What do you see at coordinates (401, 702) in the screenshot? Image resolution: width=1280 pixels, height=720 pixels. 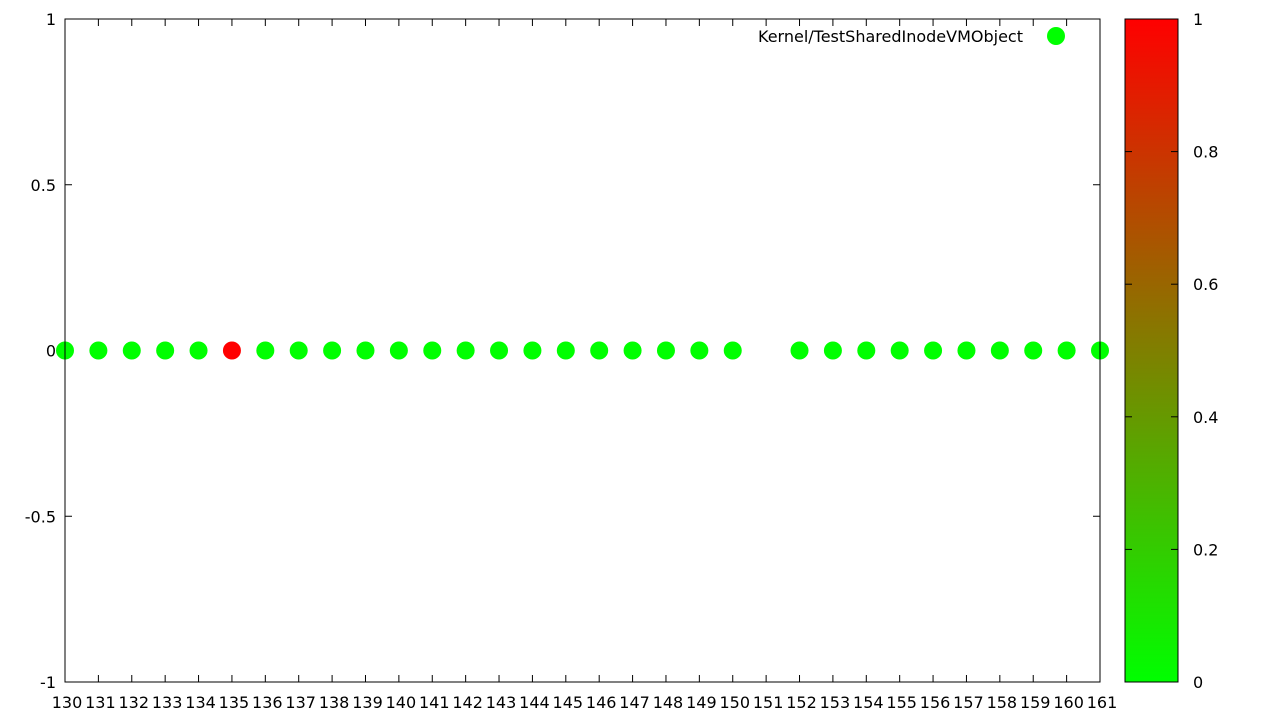 I see `x-tick-label: 140` at bounding box center [401, 702].